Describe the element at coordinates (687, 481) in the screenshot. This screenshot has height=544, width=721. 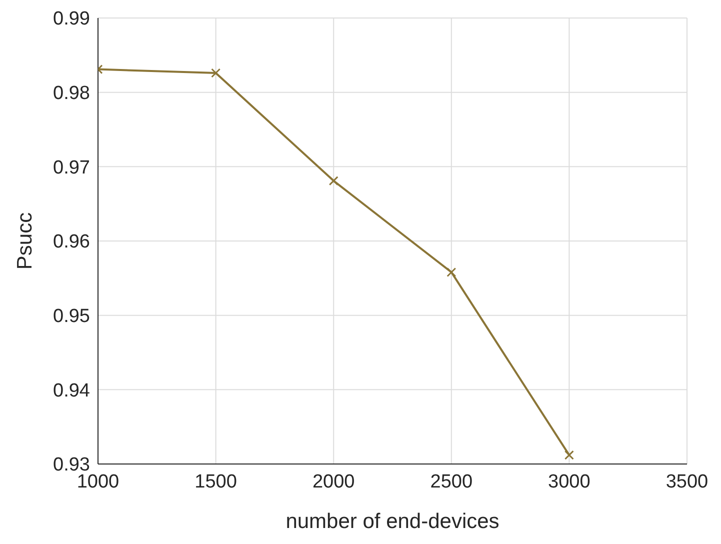
I see `x-tick-label: 3500` at that location.